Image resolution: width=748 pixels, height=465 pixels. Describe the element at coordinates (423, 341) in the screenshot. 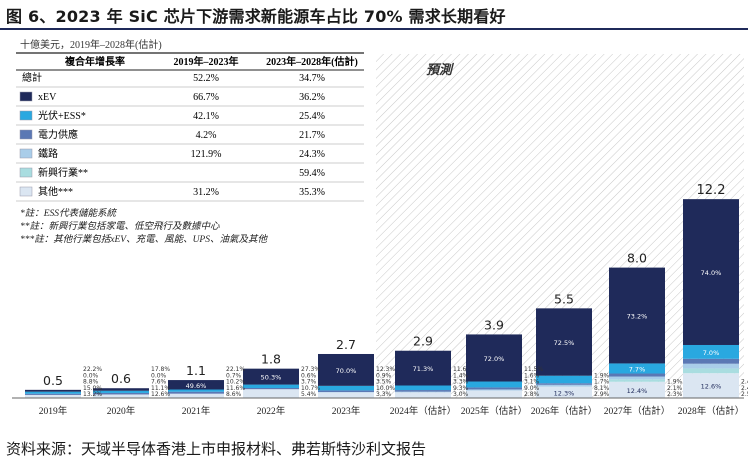

I see `total-label: 2.9` at that location.